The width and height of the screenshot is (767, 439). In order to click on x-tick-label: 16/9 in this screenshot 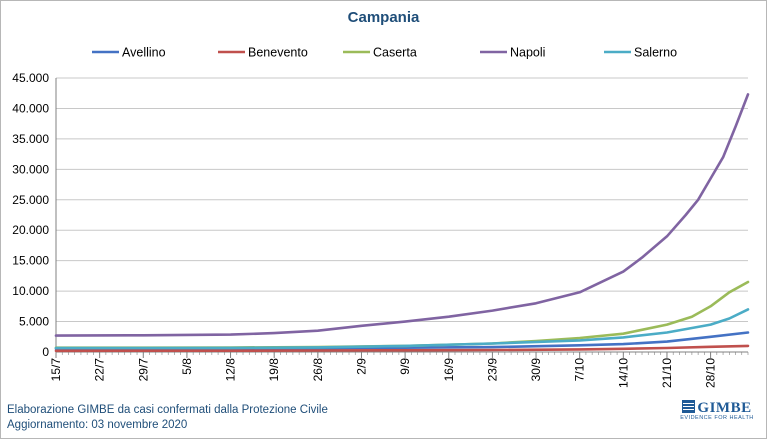, I will do `click(449, 370)`.